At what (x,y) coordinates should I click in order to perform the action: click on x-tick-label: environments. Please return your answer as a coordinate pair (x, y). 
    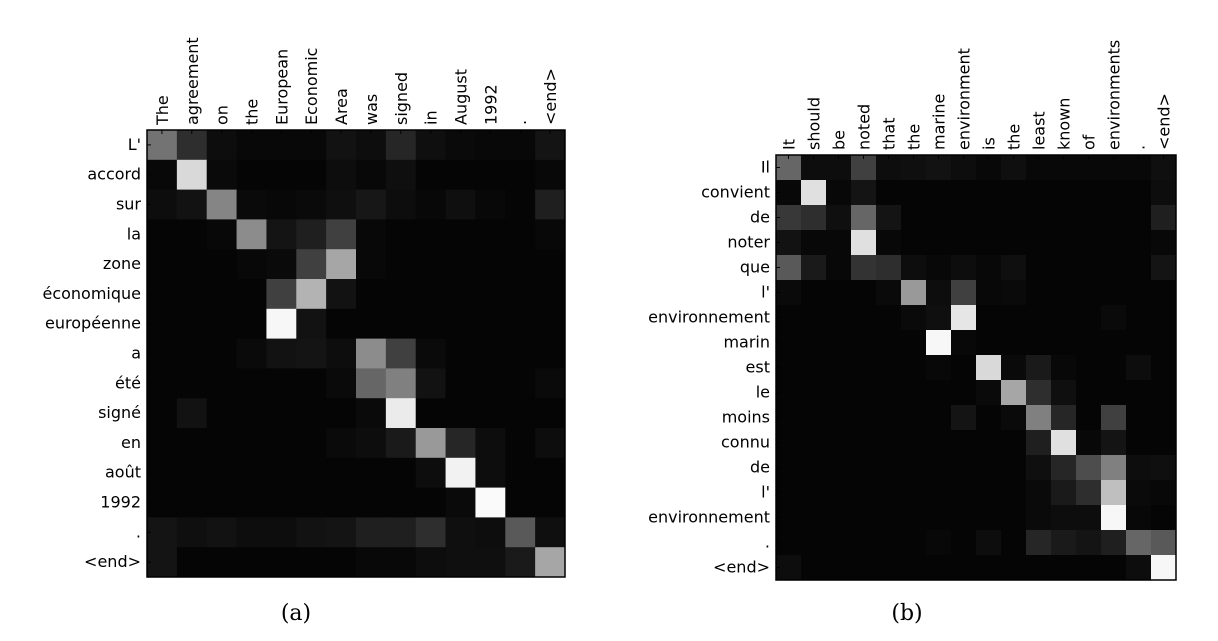
    Looking at the image, I should click on (1114, 95).